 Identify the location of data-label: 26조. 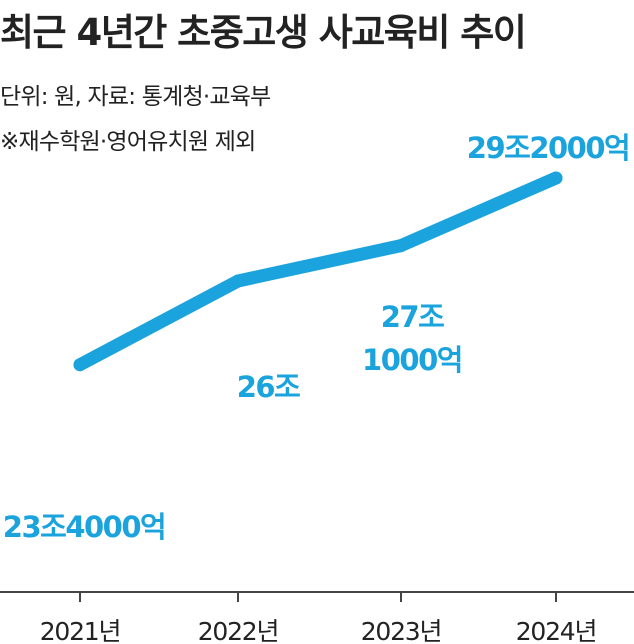
(268, 387).